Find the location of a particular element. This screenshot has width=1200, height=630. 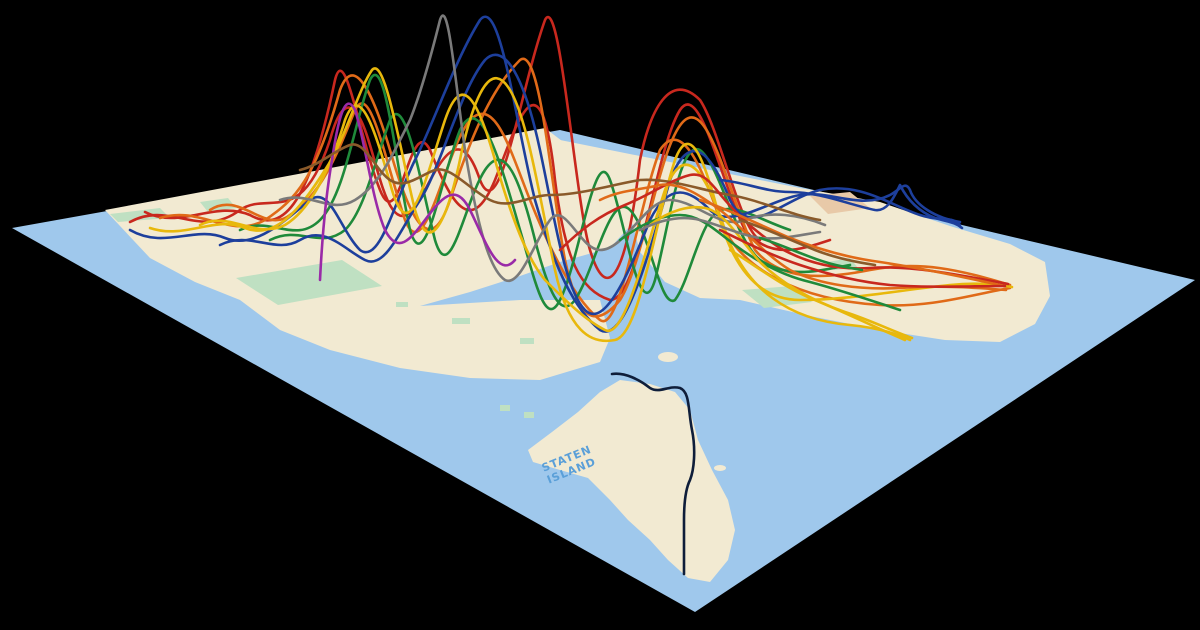

route-queens-blue is located at coordinates (841, 204).